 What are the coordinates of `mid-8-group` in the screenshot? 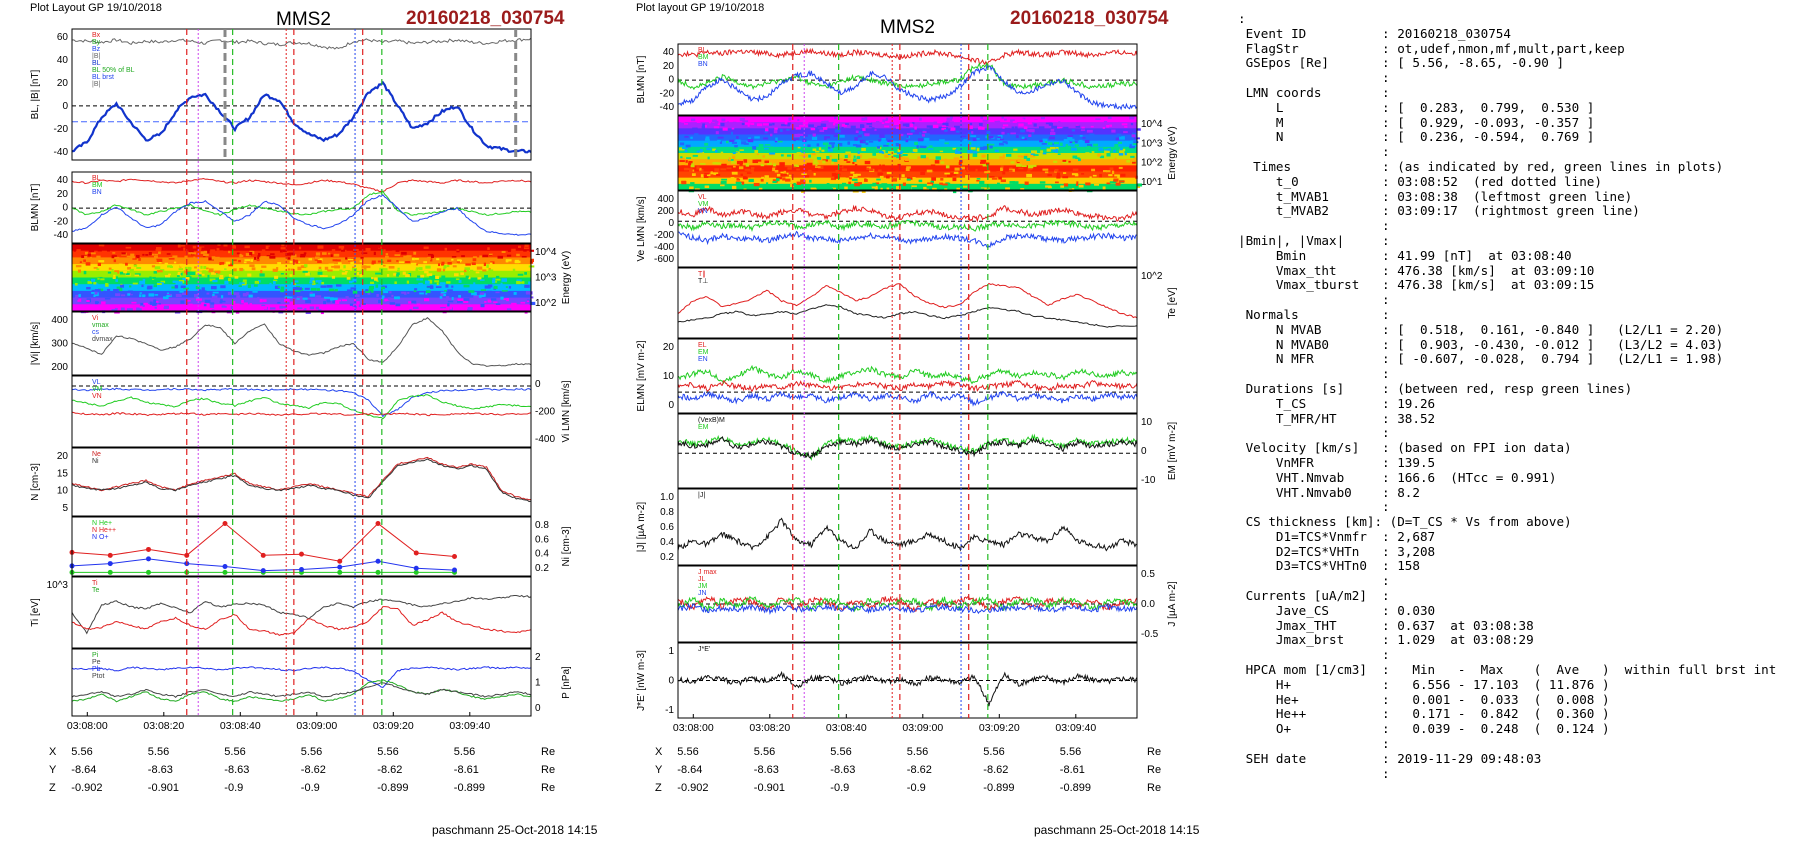 It's located at (907, 605).